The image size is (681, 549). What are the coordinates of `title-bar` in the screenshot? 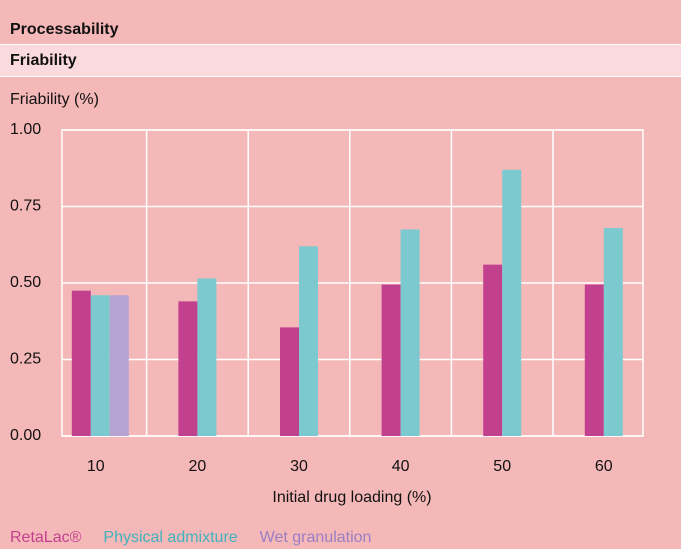 It's located at (340, 29).